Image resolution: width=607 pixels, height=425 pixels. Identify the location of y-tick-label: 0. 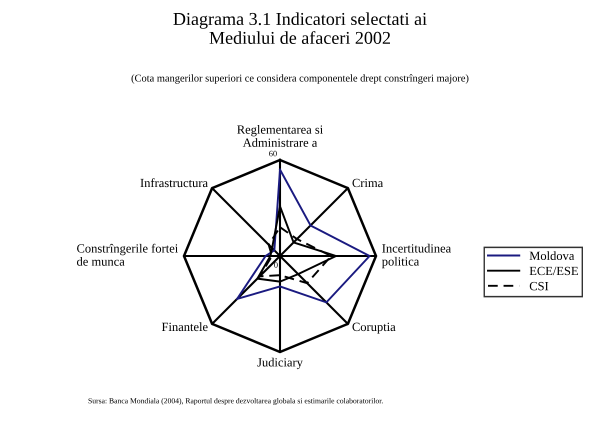
(276, 265).